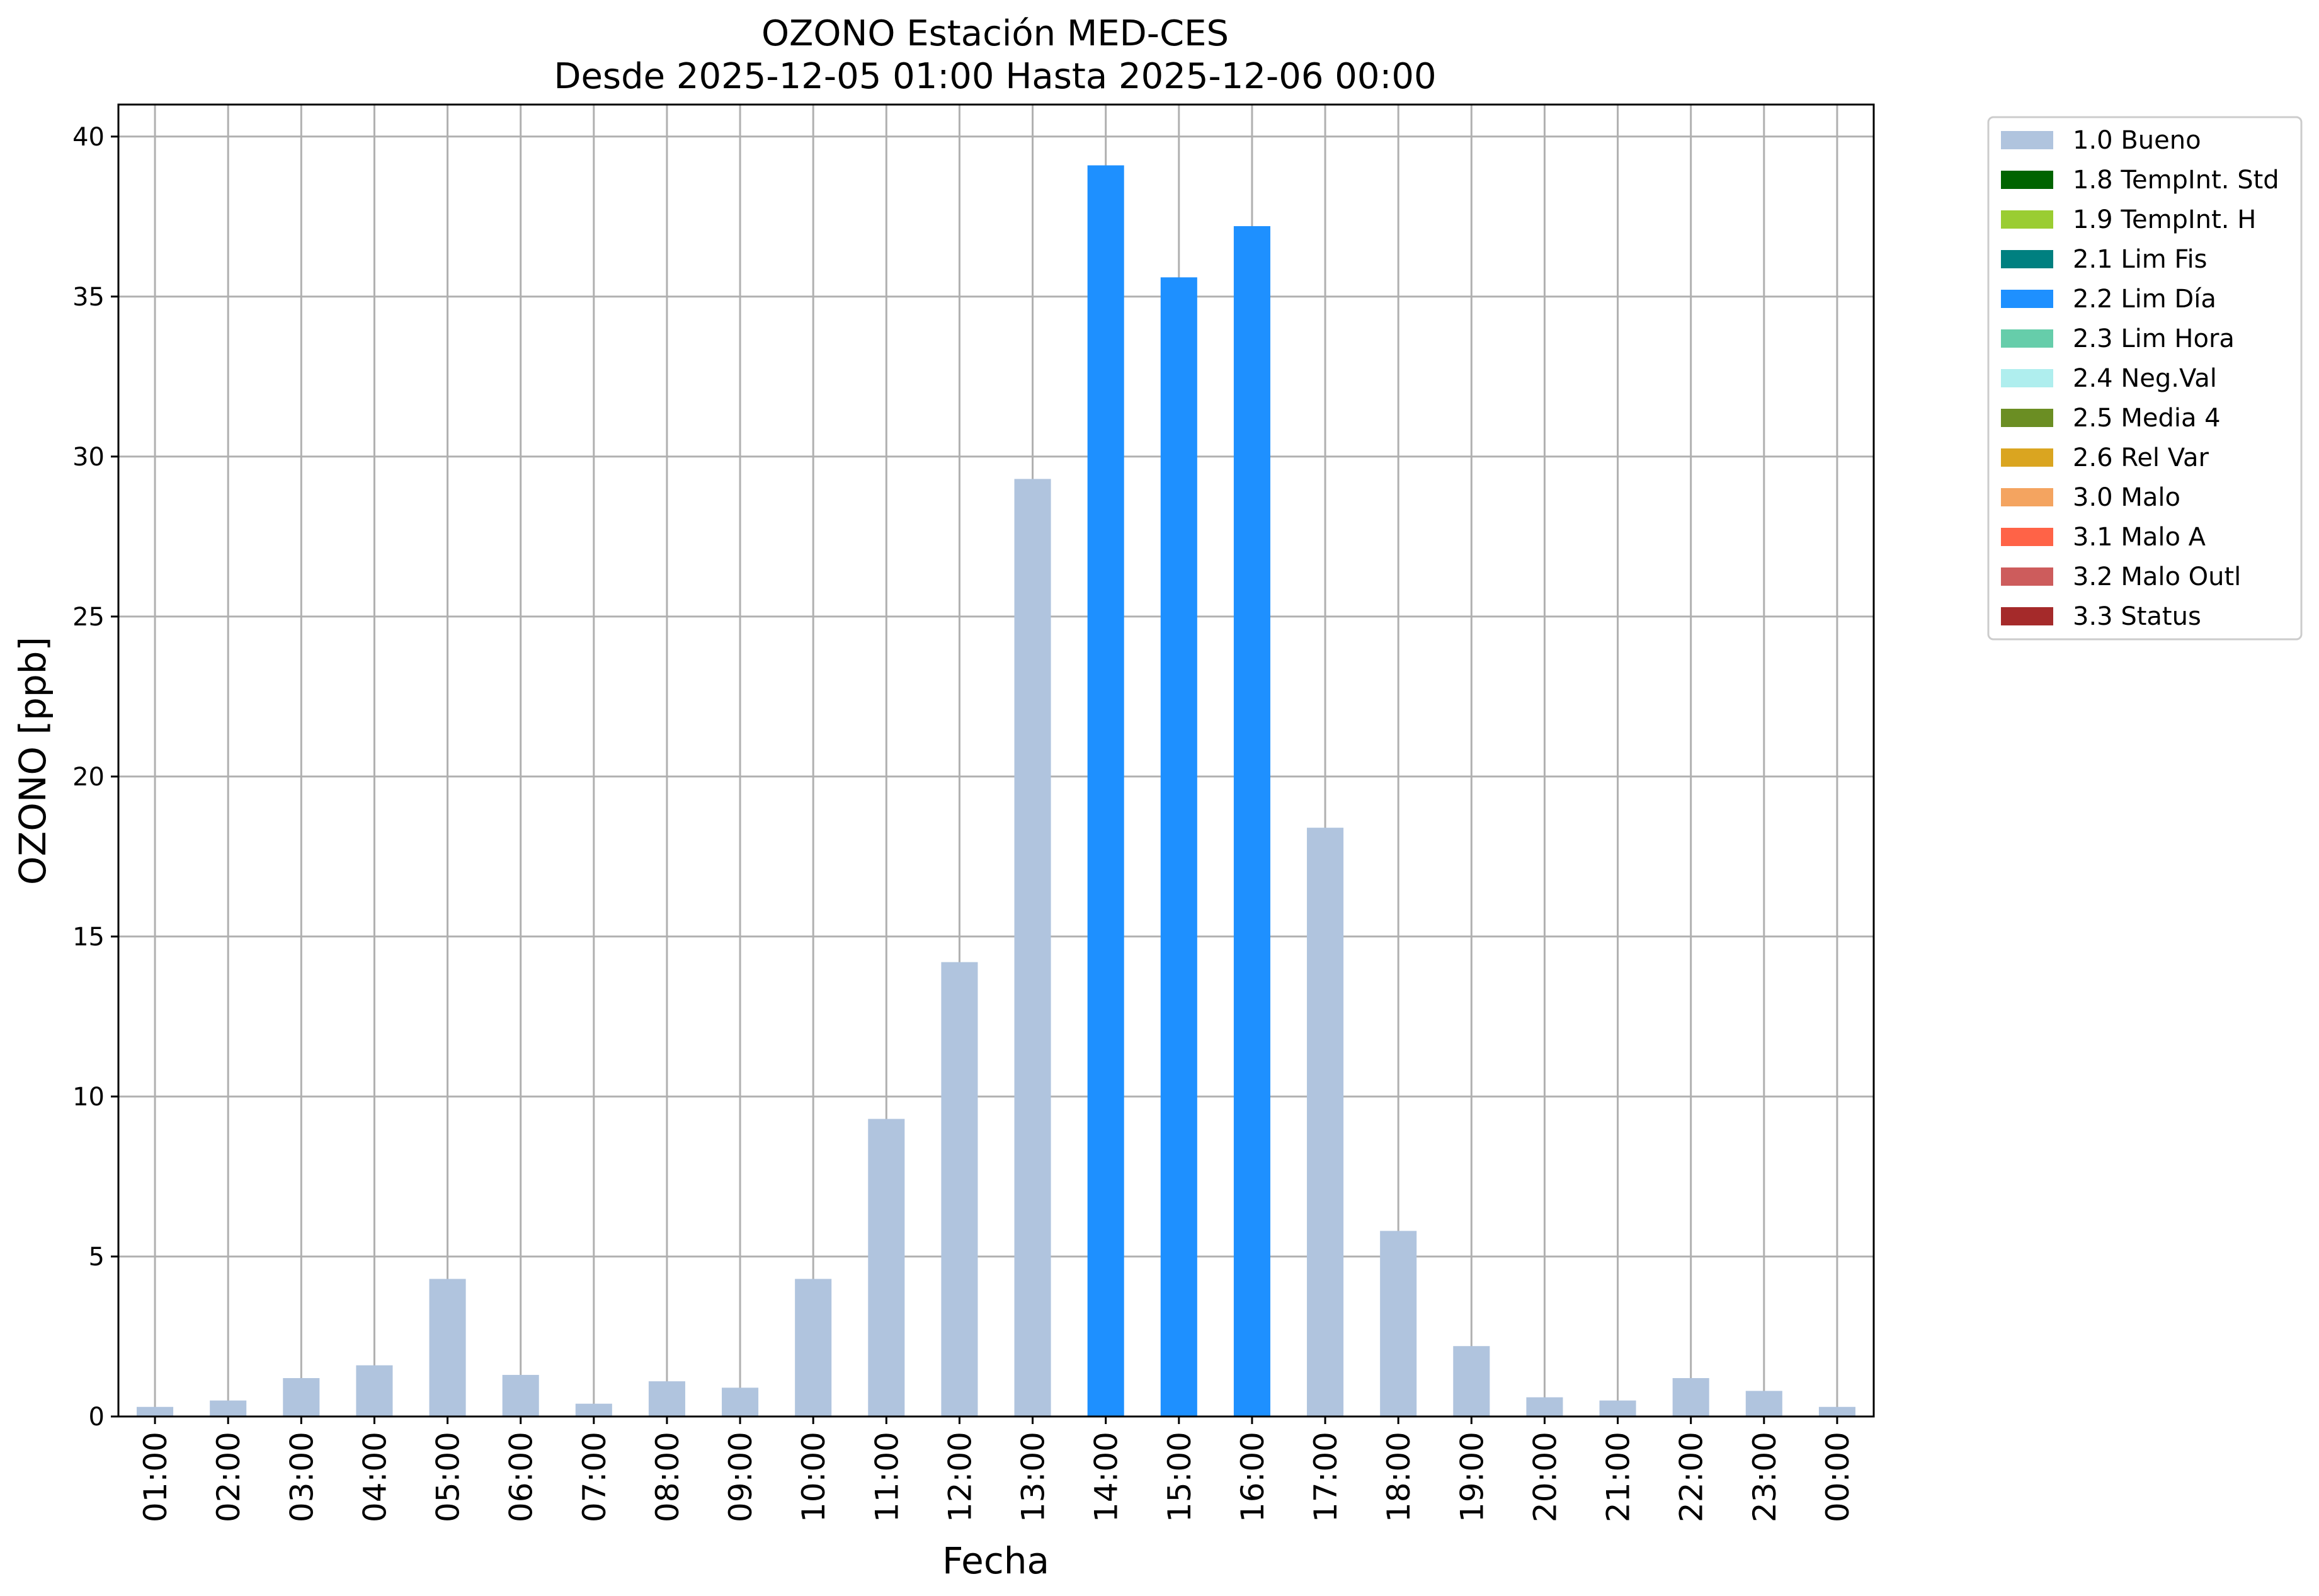  What do you see at coordinates (88, 297) in the screenshot?
I see `y-tick-label: 35` at bounding box center [88, 297].